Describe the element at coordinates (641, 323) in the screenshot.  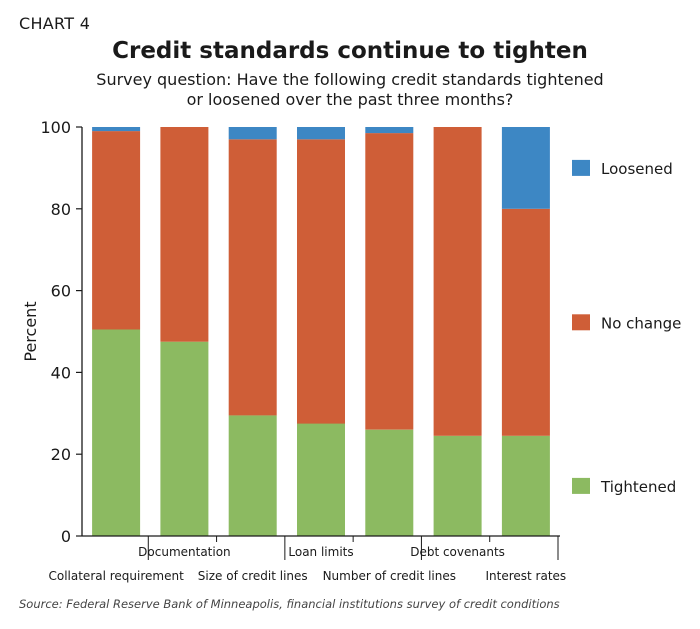
I see `legend-label: No change` at that location.